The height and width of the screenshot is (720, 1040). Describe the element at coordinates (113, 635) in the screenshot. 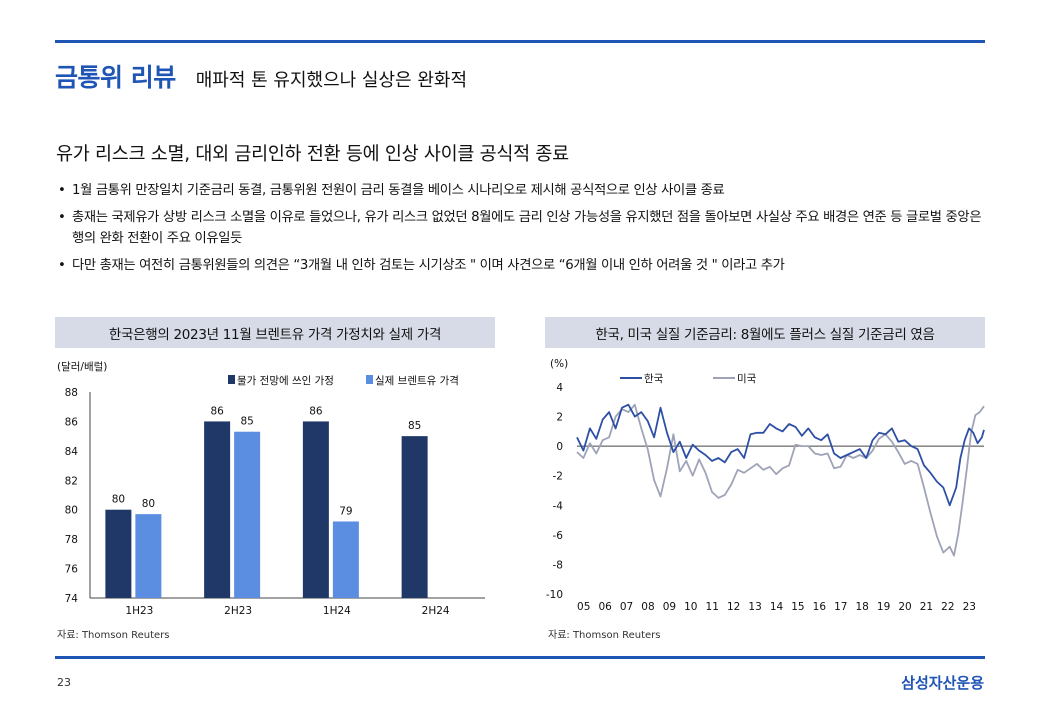

I see `left-chart-source: 자료: Thomson Reuters` at that location.